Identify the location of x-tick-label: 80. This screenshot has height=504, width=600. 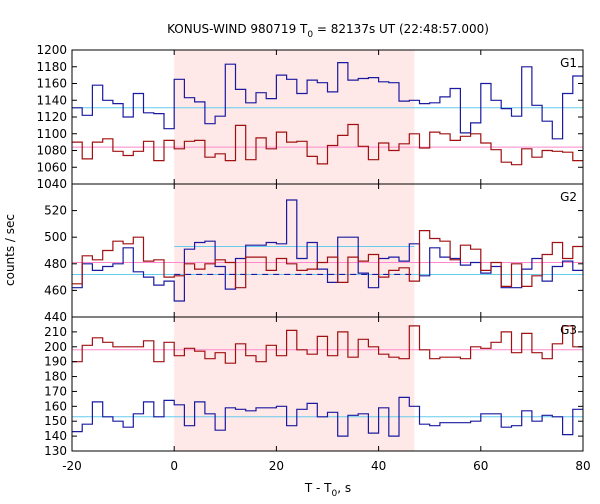
(582, 466).